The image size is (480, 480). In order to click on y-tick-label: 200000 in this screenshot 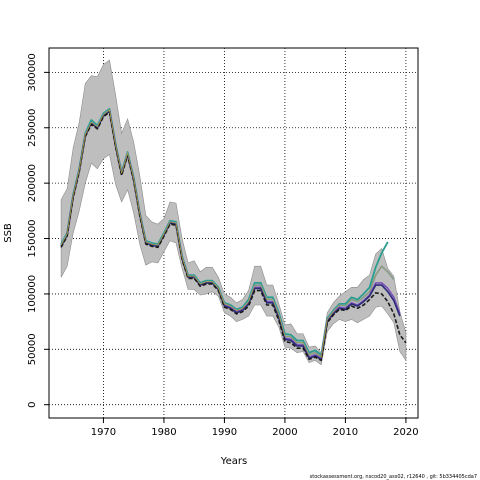, I will do `click(32, 183)`.